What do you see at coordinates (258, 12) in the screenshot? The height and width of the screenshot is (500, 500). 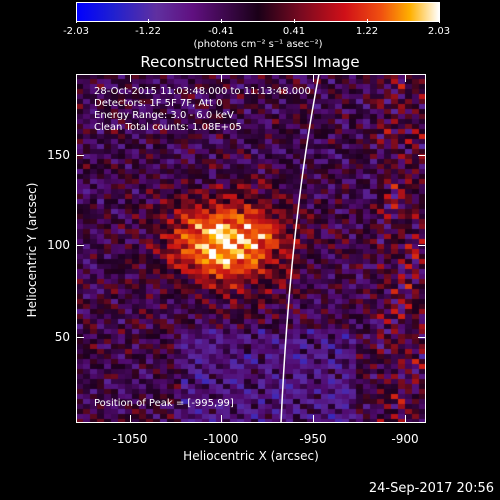 I see `colorbar` at bounding box center [258, 12].